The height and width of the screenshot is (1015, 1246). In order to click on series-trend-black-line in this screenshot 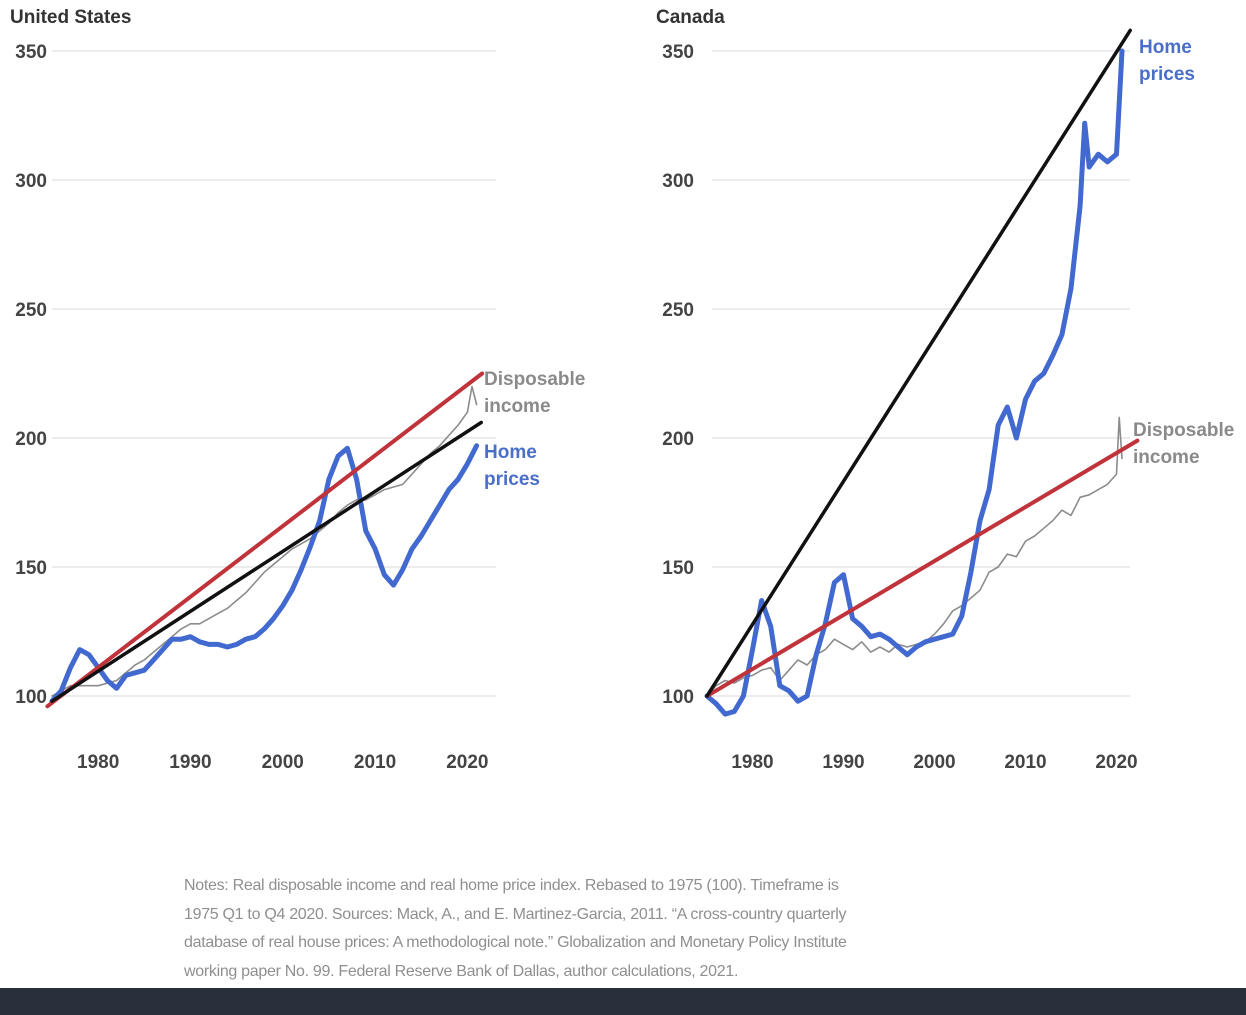, I will do `click(266, 561)`.